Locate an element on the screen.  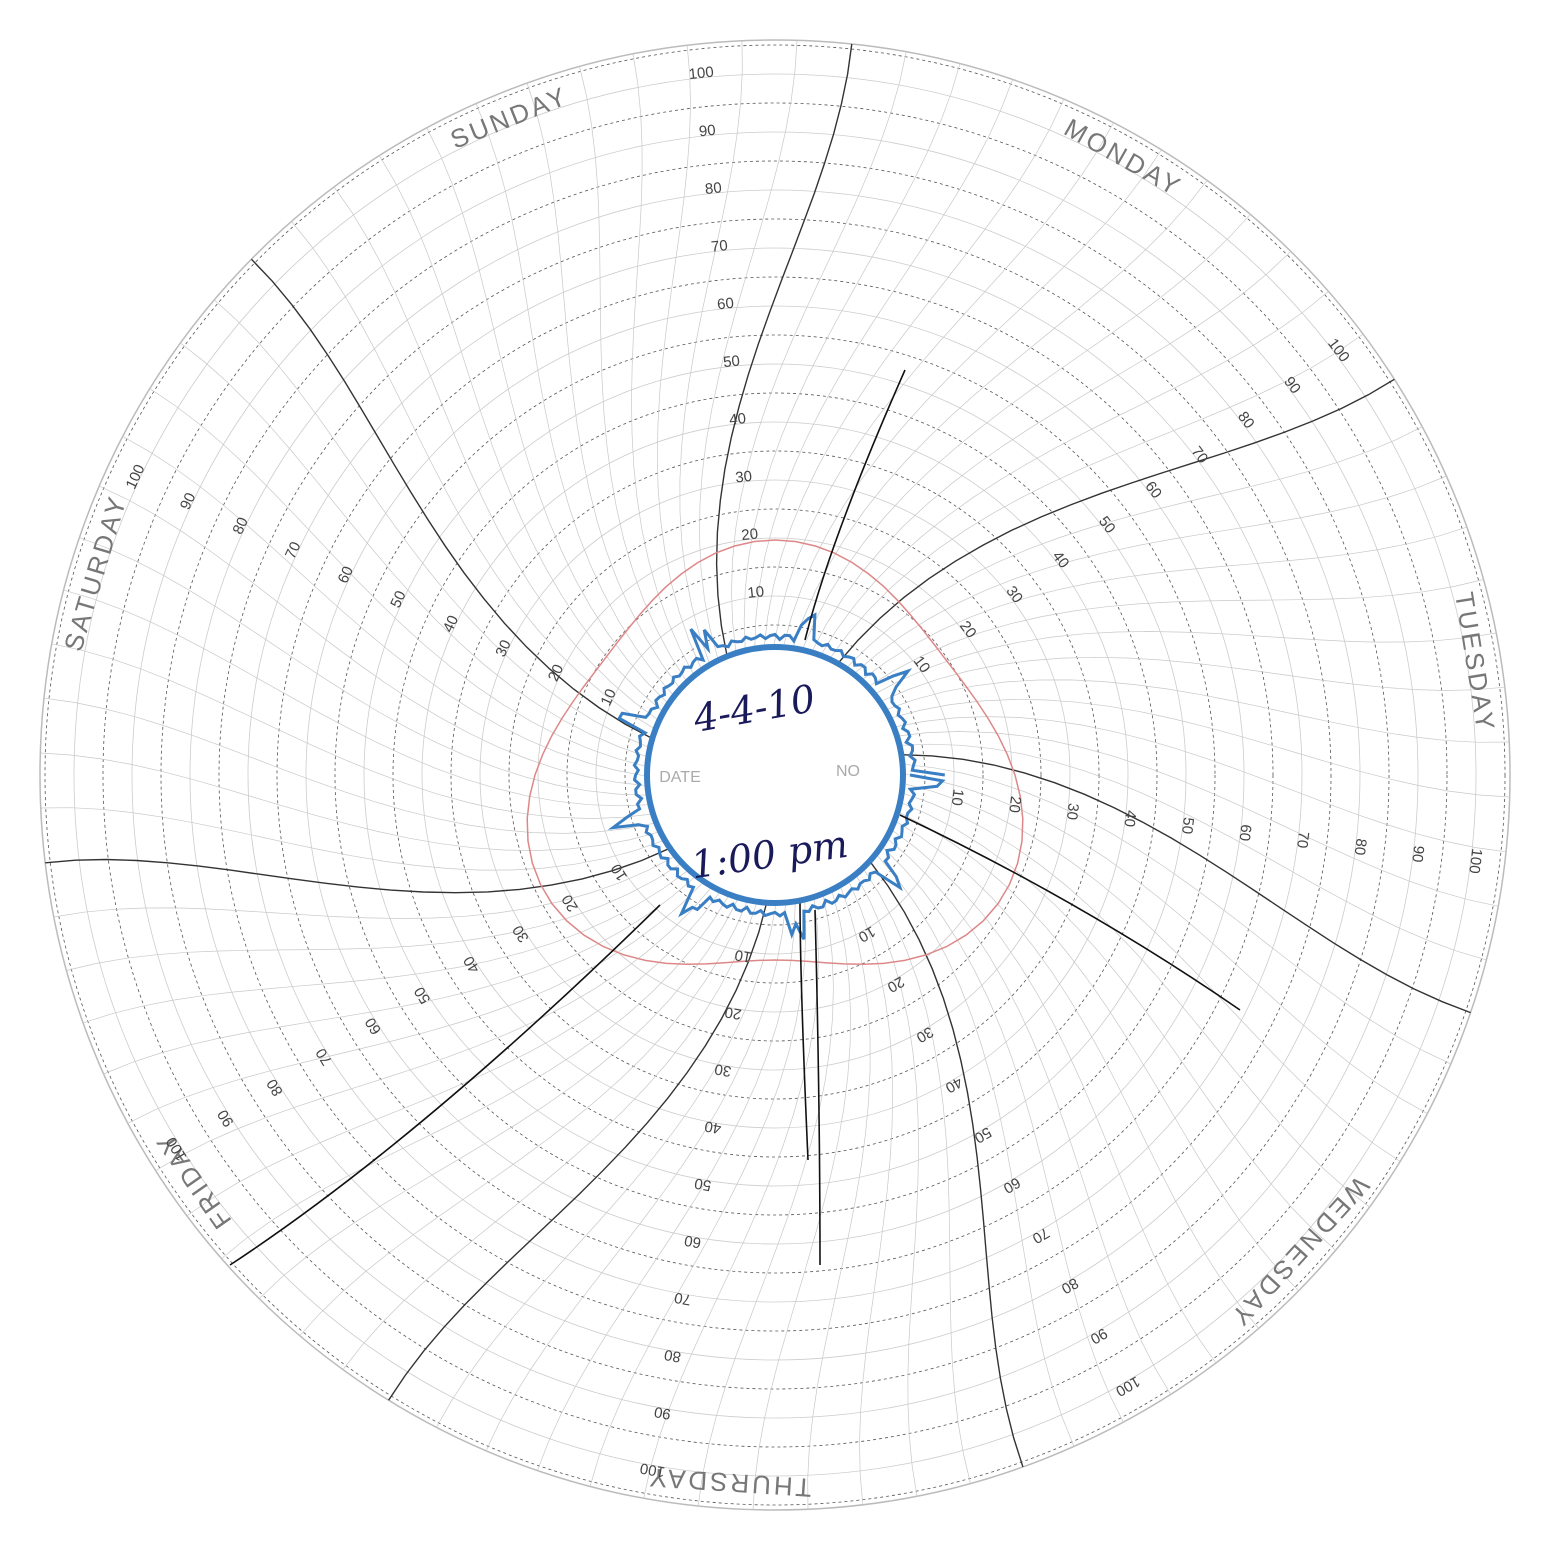
number-label: NO is located at coordinates (848, 771).